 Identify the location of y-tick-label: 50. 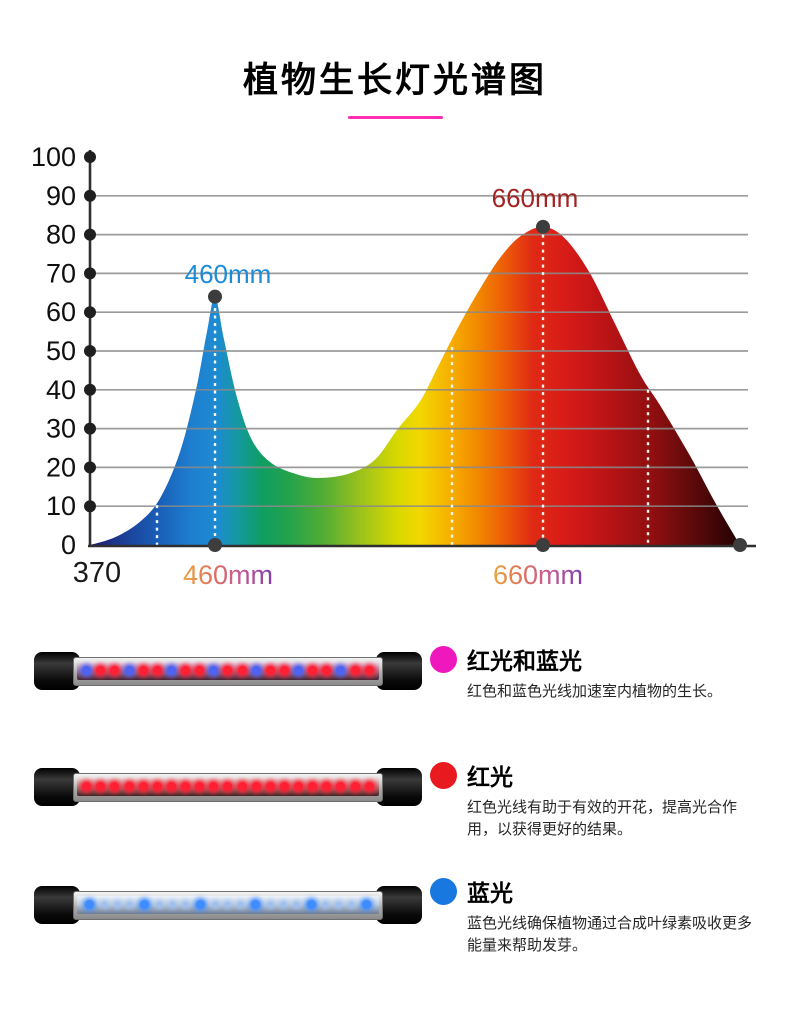
(61, 351).